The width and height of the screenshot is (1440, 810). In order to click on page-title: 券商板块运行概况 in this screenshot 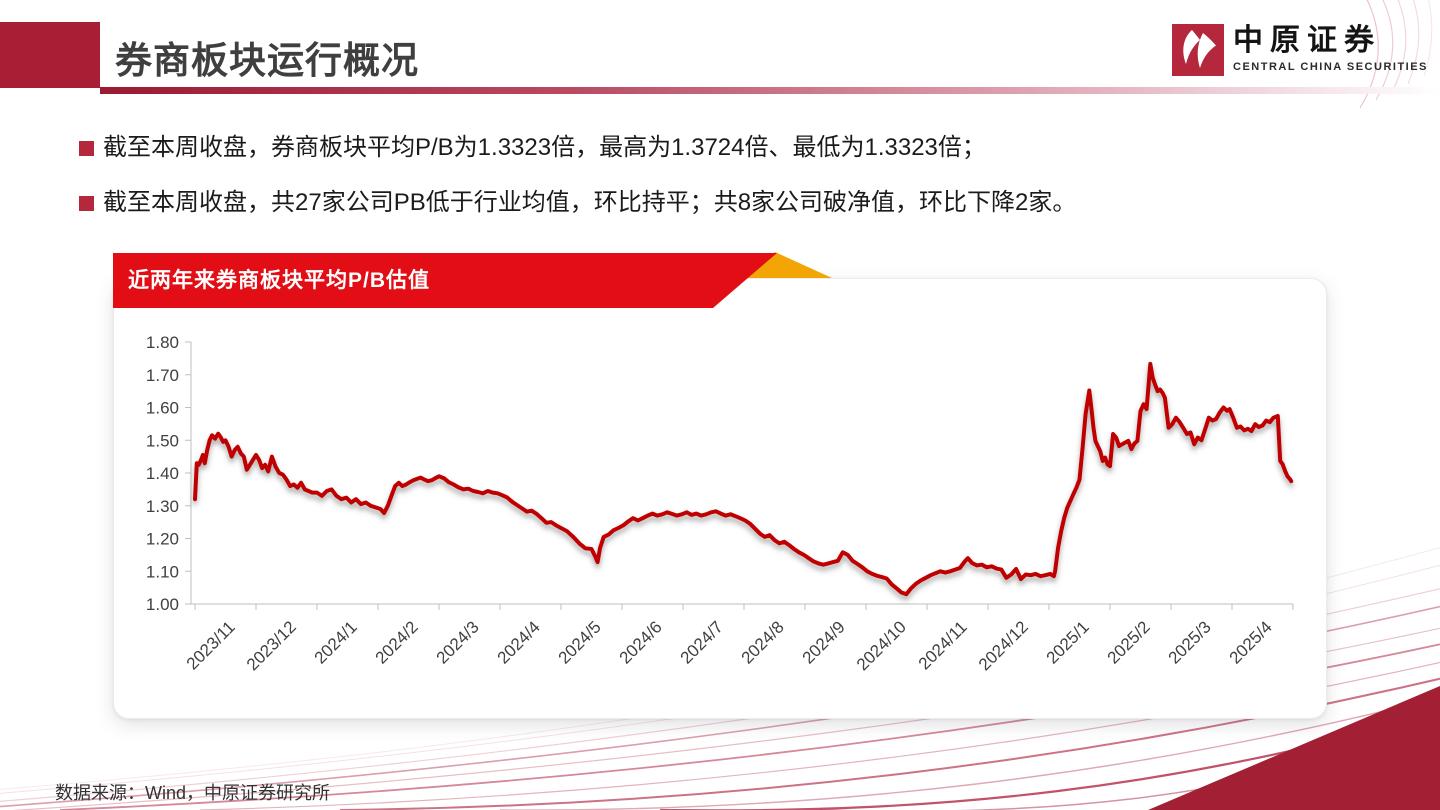, I will do `click(267, 60)`.